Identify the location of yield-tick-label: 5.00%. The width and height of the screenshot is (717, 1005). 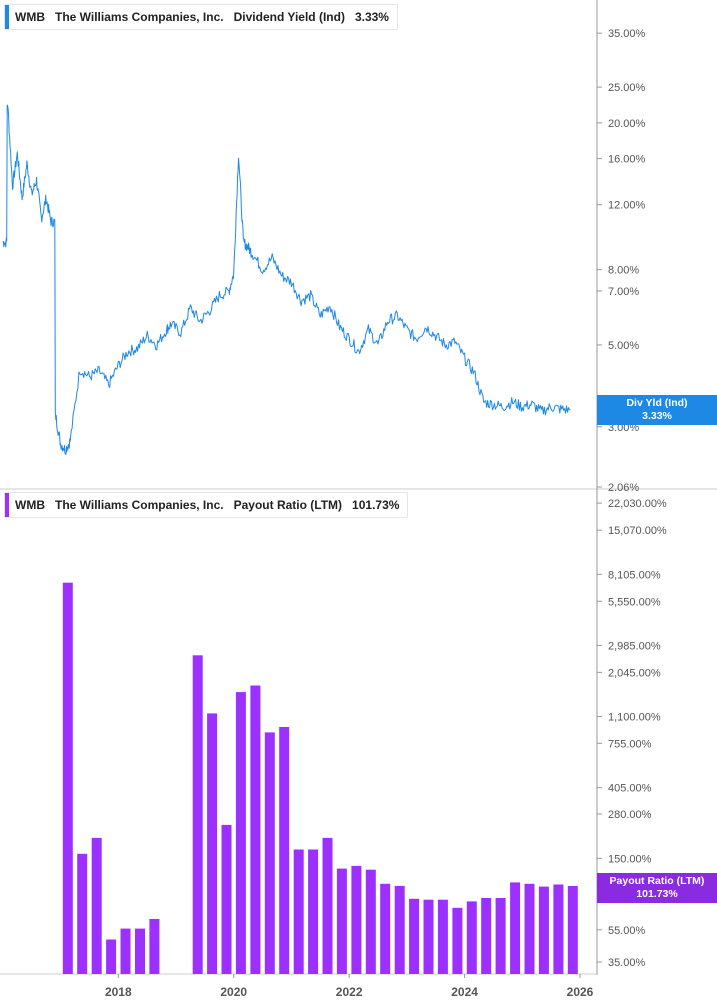
(623, 346).